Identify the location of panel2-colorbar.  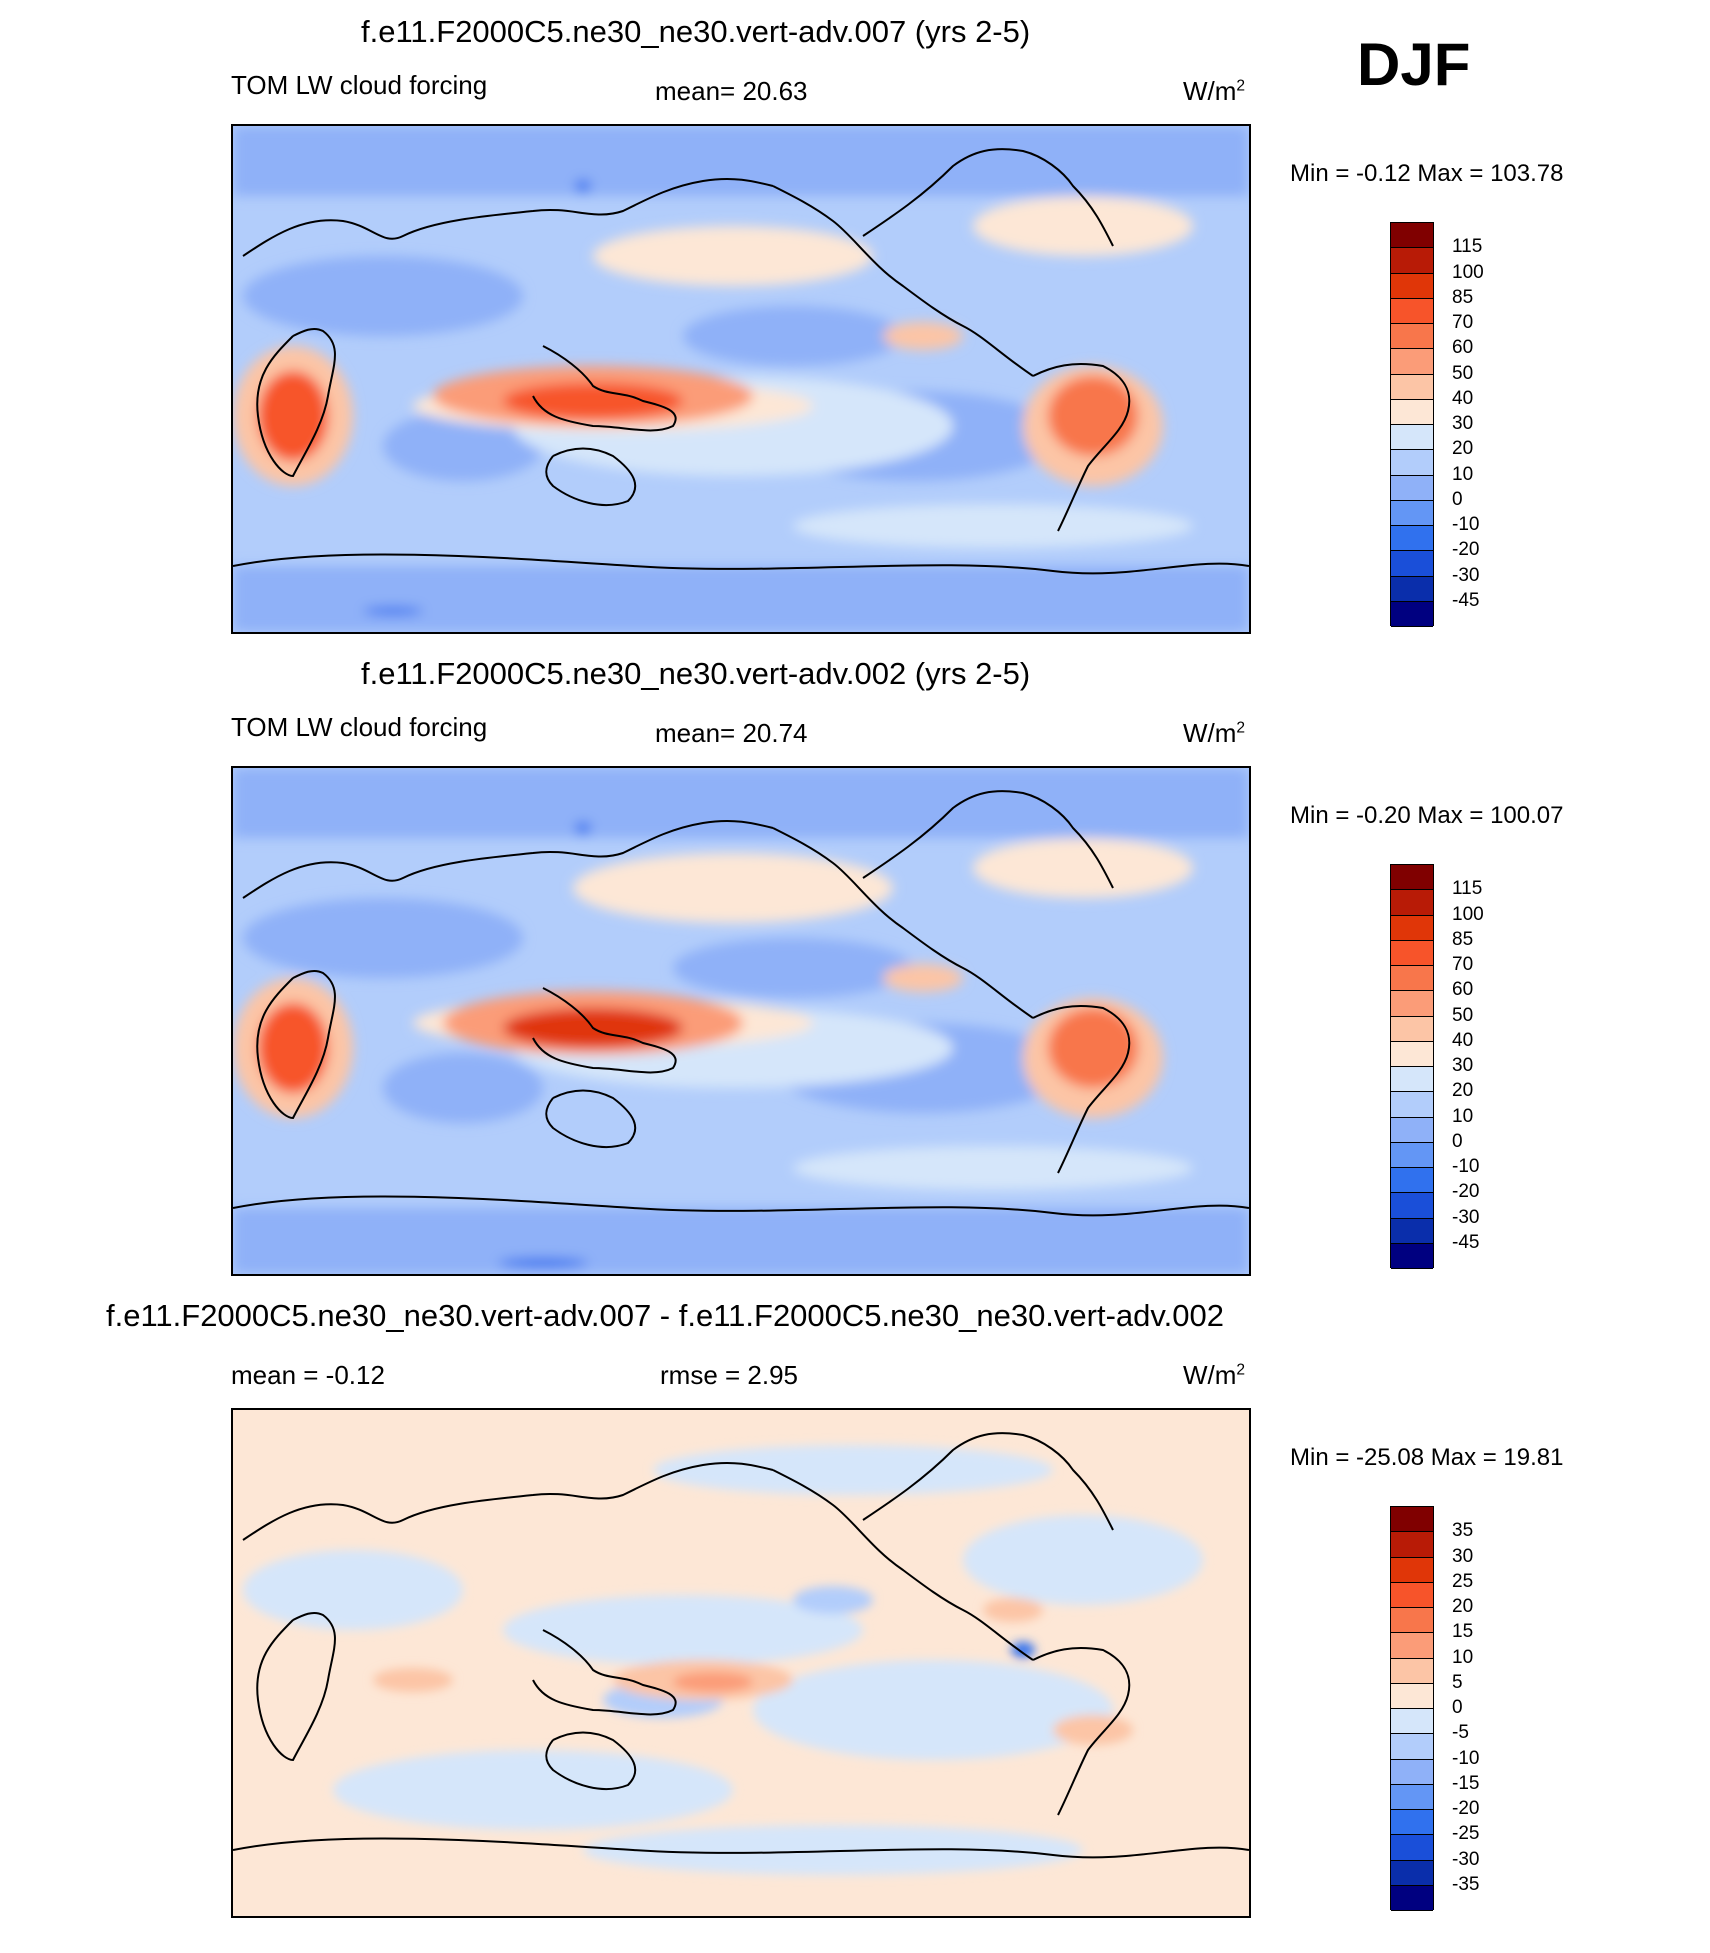
(1412, 1066).